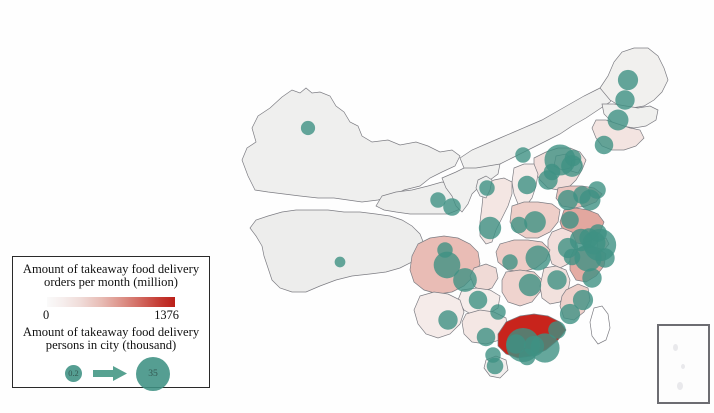  Describe the element at coordinates (538, 126) in the screenshot. I see `province-inner-mongolia` at that location.